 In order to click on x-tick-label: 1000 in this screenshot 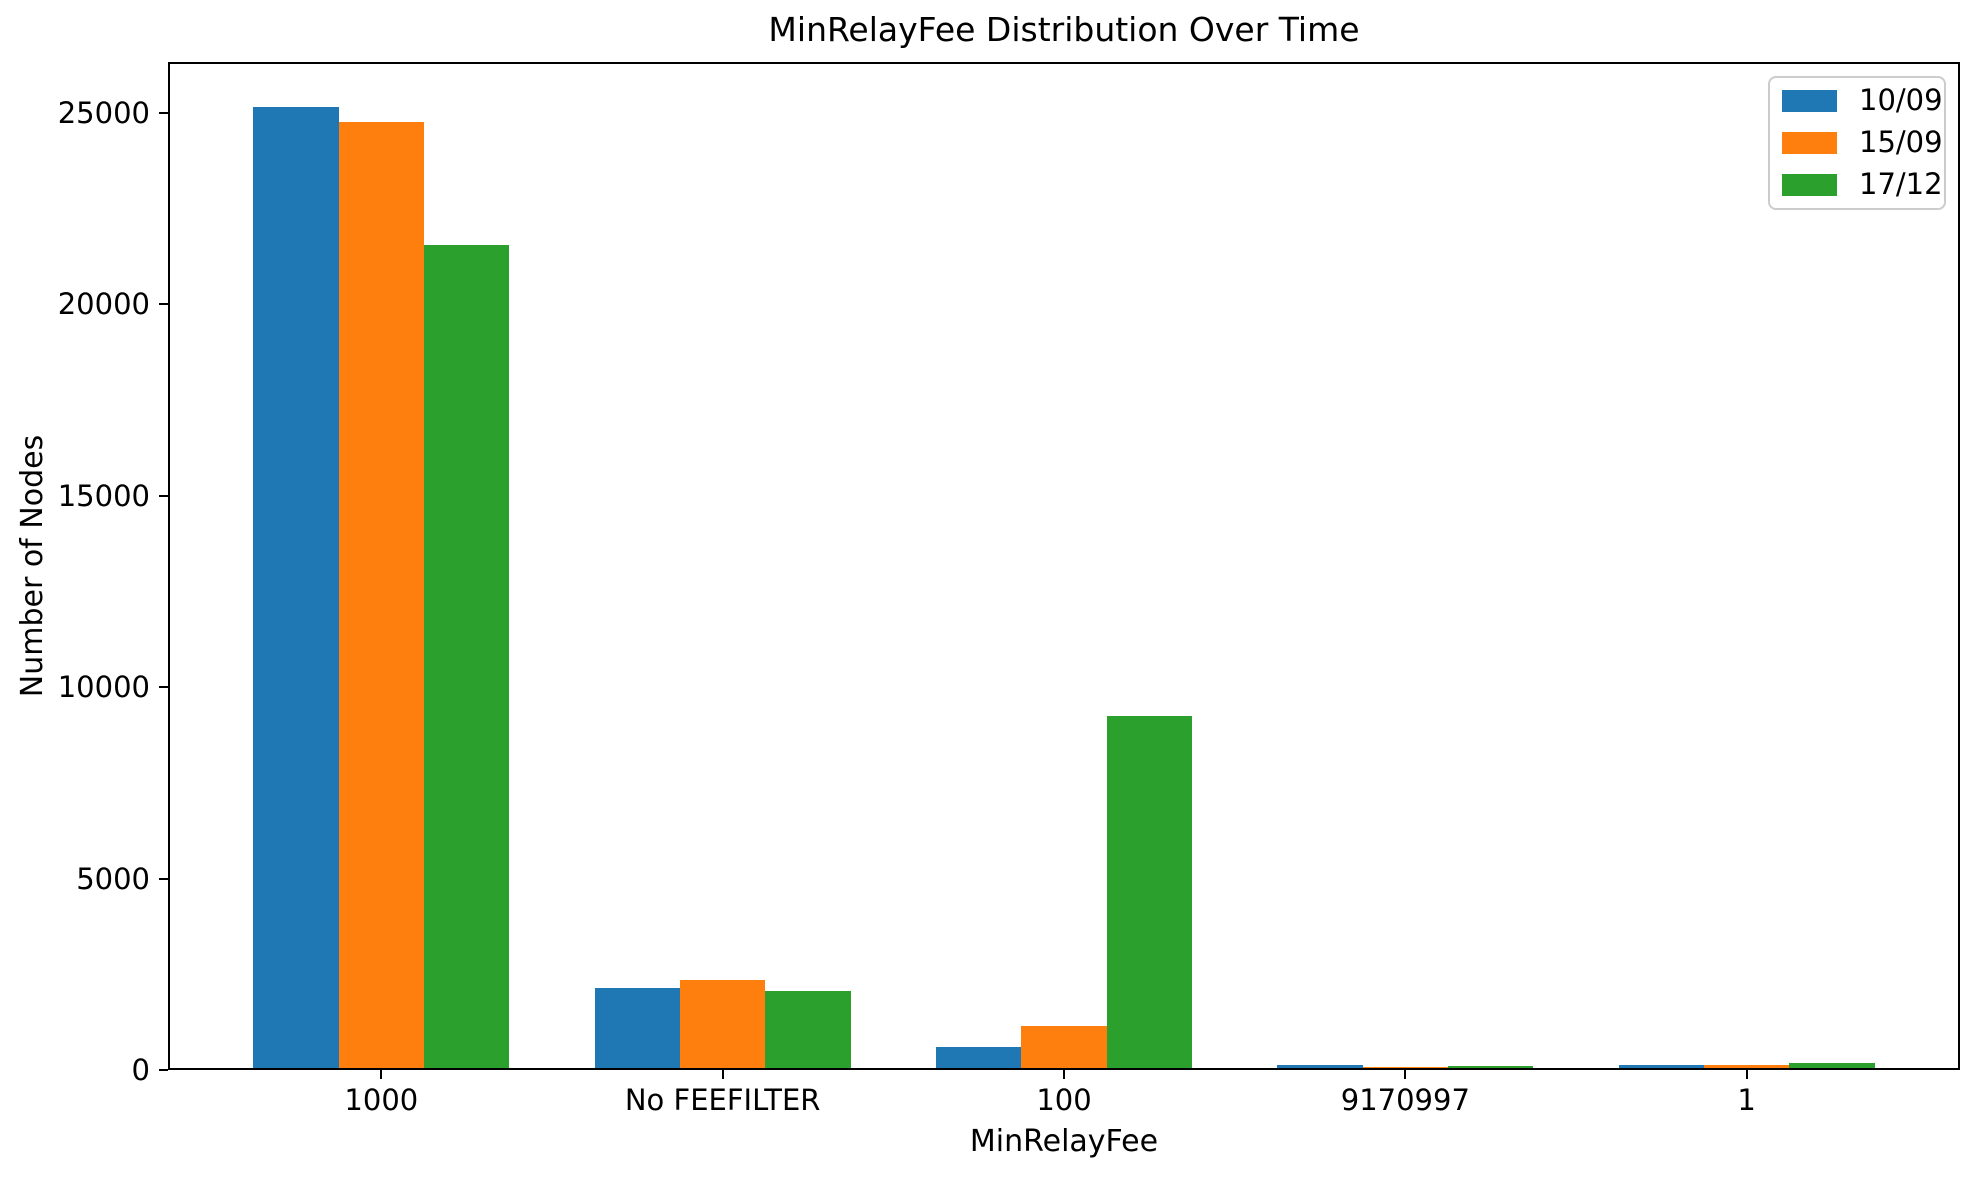, I will do `click(381, 1100)`.